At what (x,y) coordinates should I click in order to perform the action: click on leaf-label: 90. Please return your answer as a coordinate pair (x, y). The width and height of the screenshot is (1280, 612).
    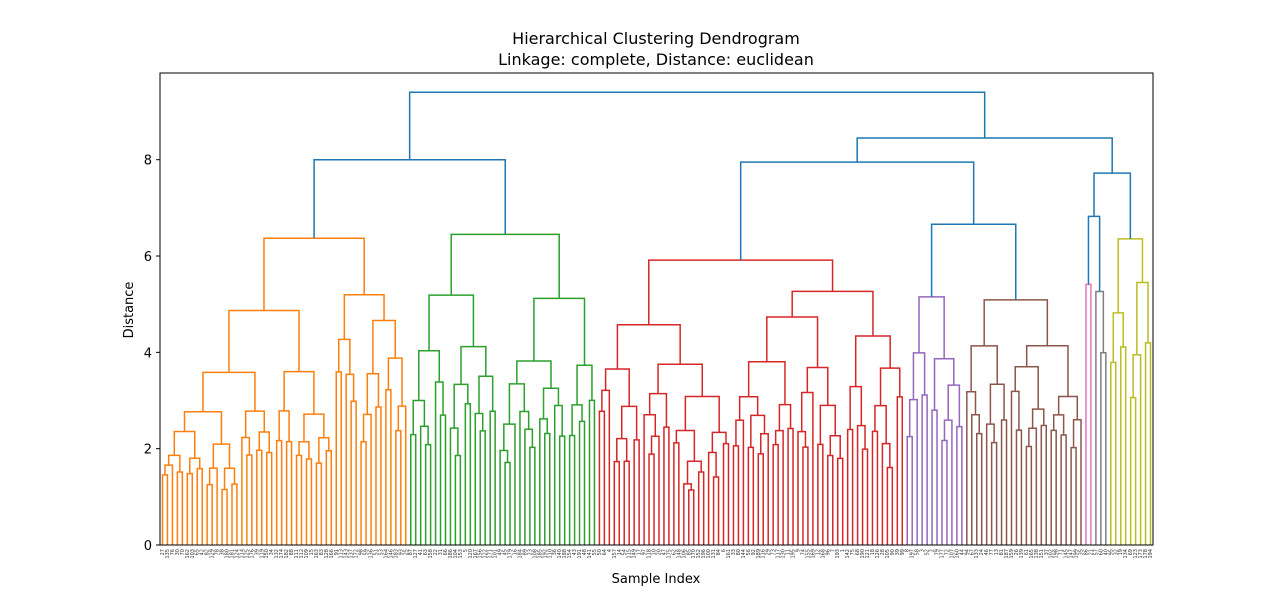
    Looking at the image, I should click on (893, 552).